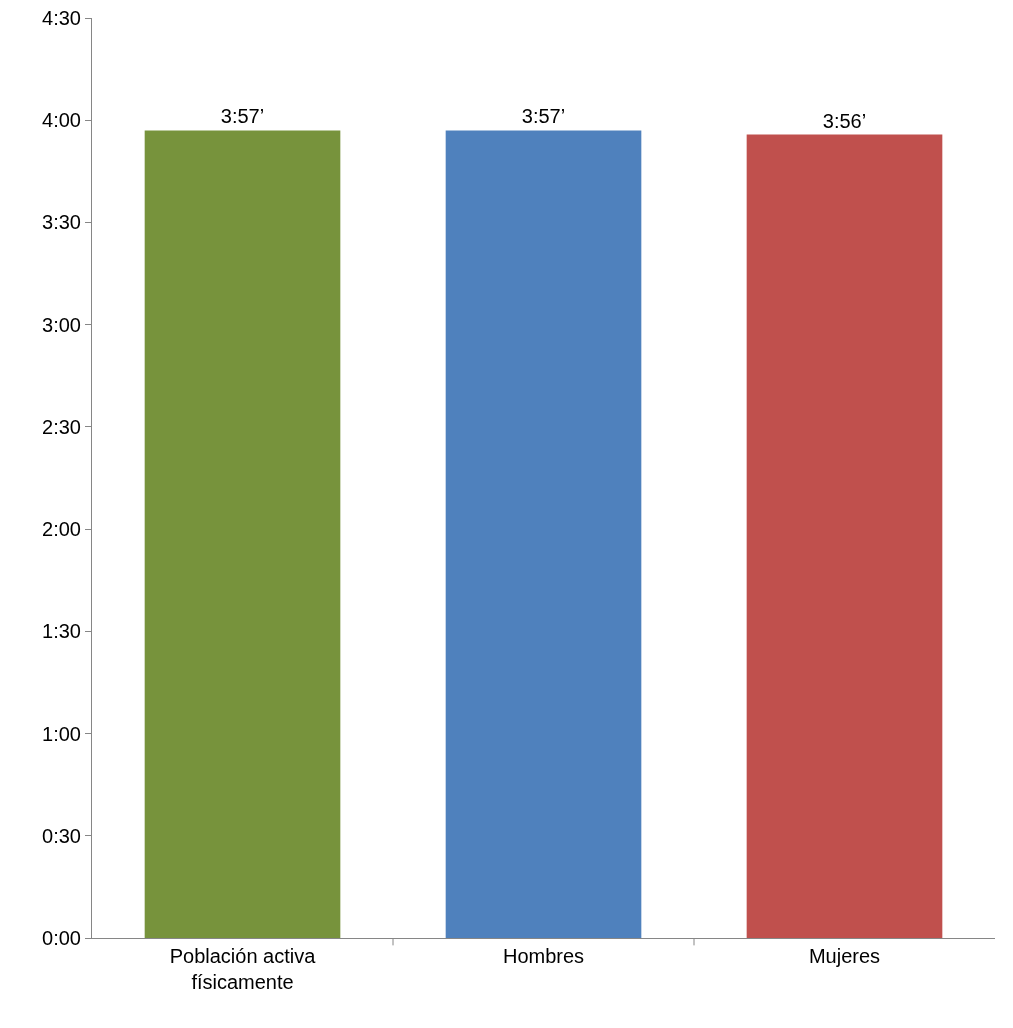 The height and width of the screenshot is (1028, 1013). Describe the element at coordinates (61, 120) in the screenshot. I see `y-tick-label: 4:00` at that location.